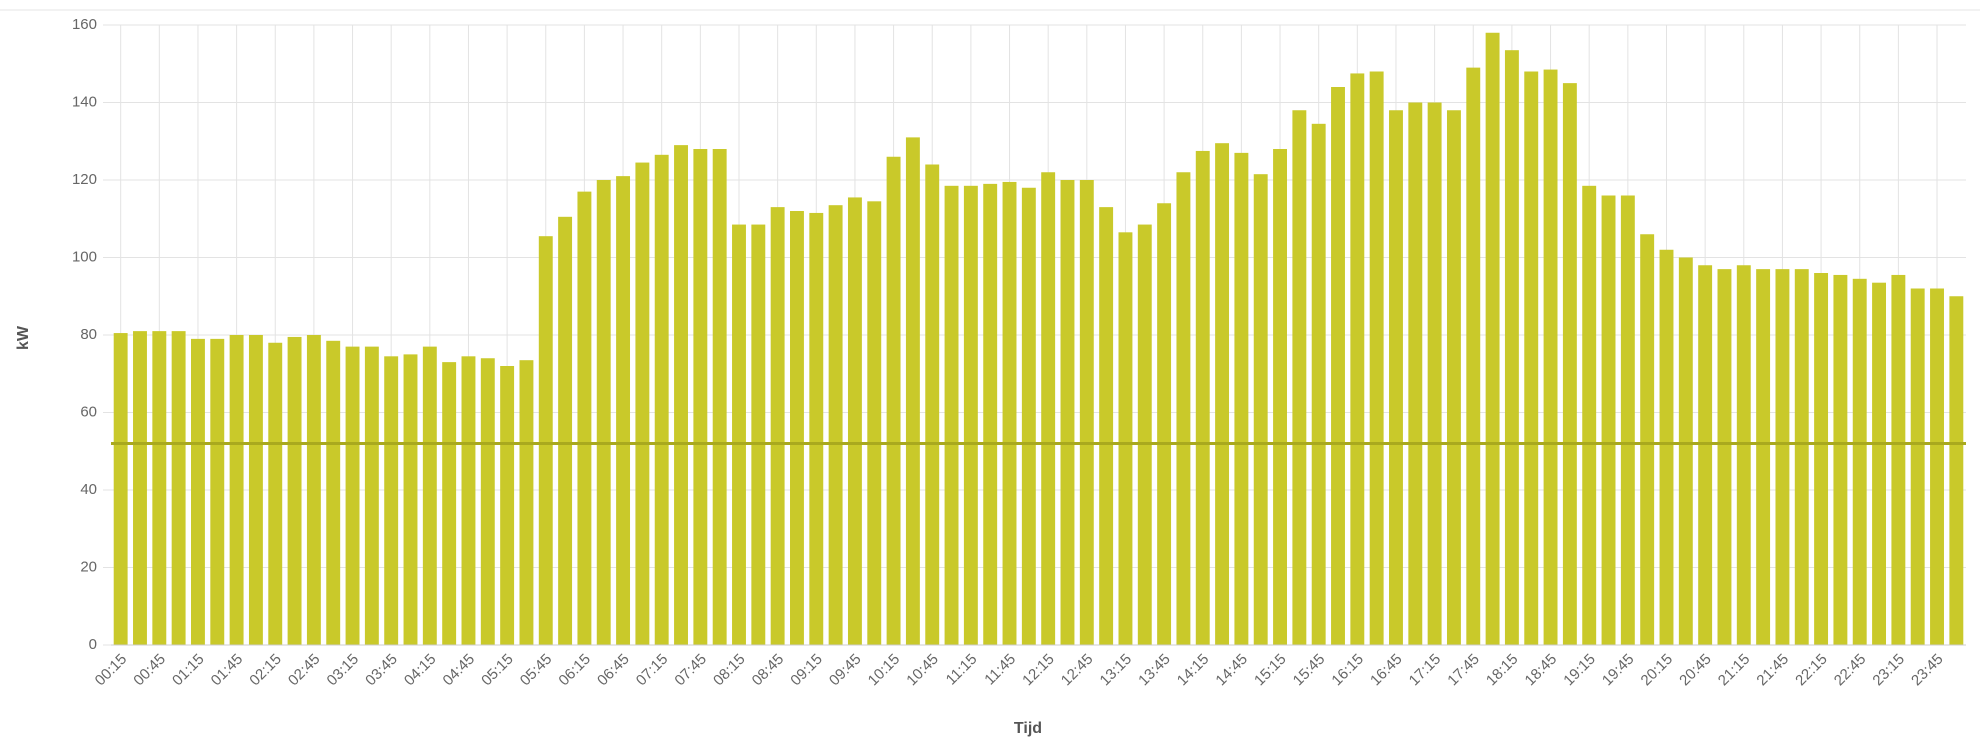 Image resolution: width=1980 pixels, height=742 pixels. I want to click on x-tick-label: 21:45, so click(1772, 670).